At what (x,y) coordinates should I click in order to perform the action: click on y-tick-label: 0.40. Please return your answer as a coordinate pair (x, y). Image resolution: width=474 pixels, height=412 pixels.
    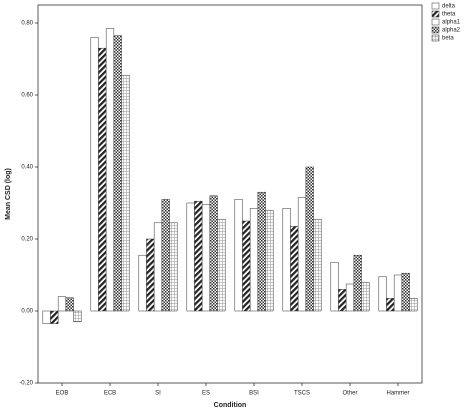
    Looking at the image, I should click on (27, 168).